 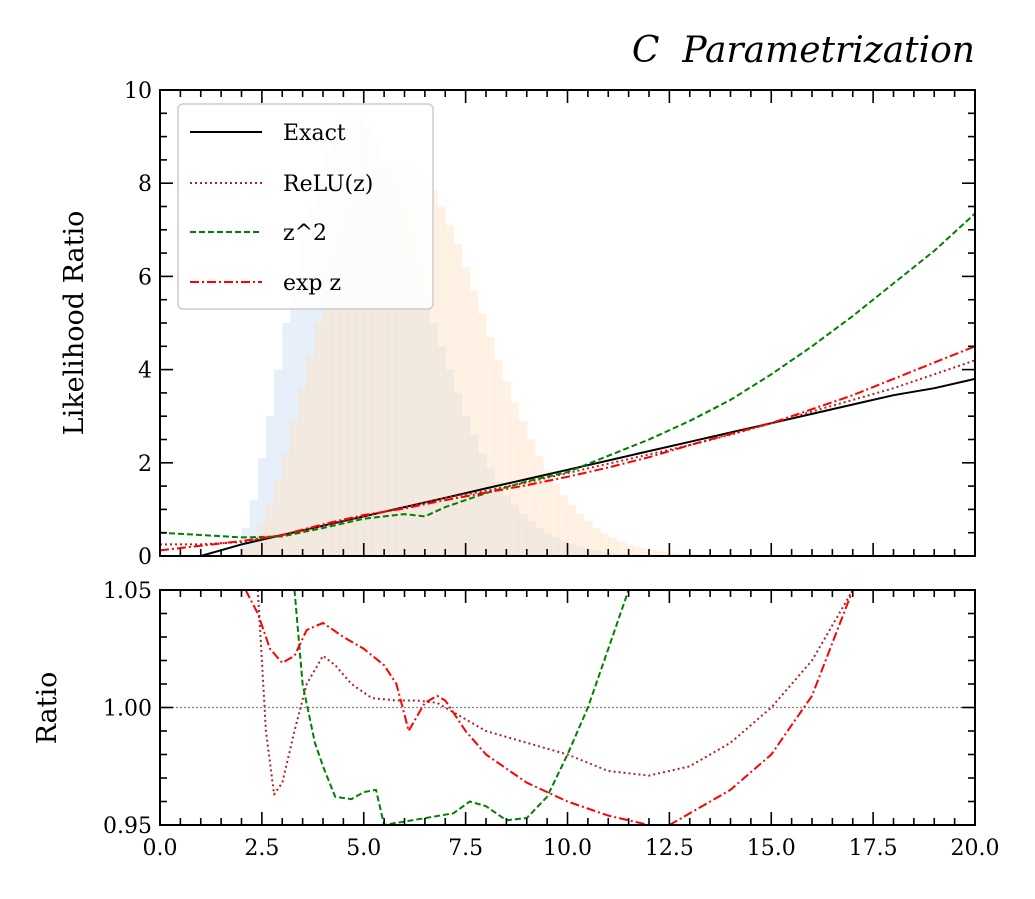 What do you see at coordinates (127, 826) in the screenshot?
I see `ratio-y-tick-label: 0.95` at bounding box center [127, 826].